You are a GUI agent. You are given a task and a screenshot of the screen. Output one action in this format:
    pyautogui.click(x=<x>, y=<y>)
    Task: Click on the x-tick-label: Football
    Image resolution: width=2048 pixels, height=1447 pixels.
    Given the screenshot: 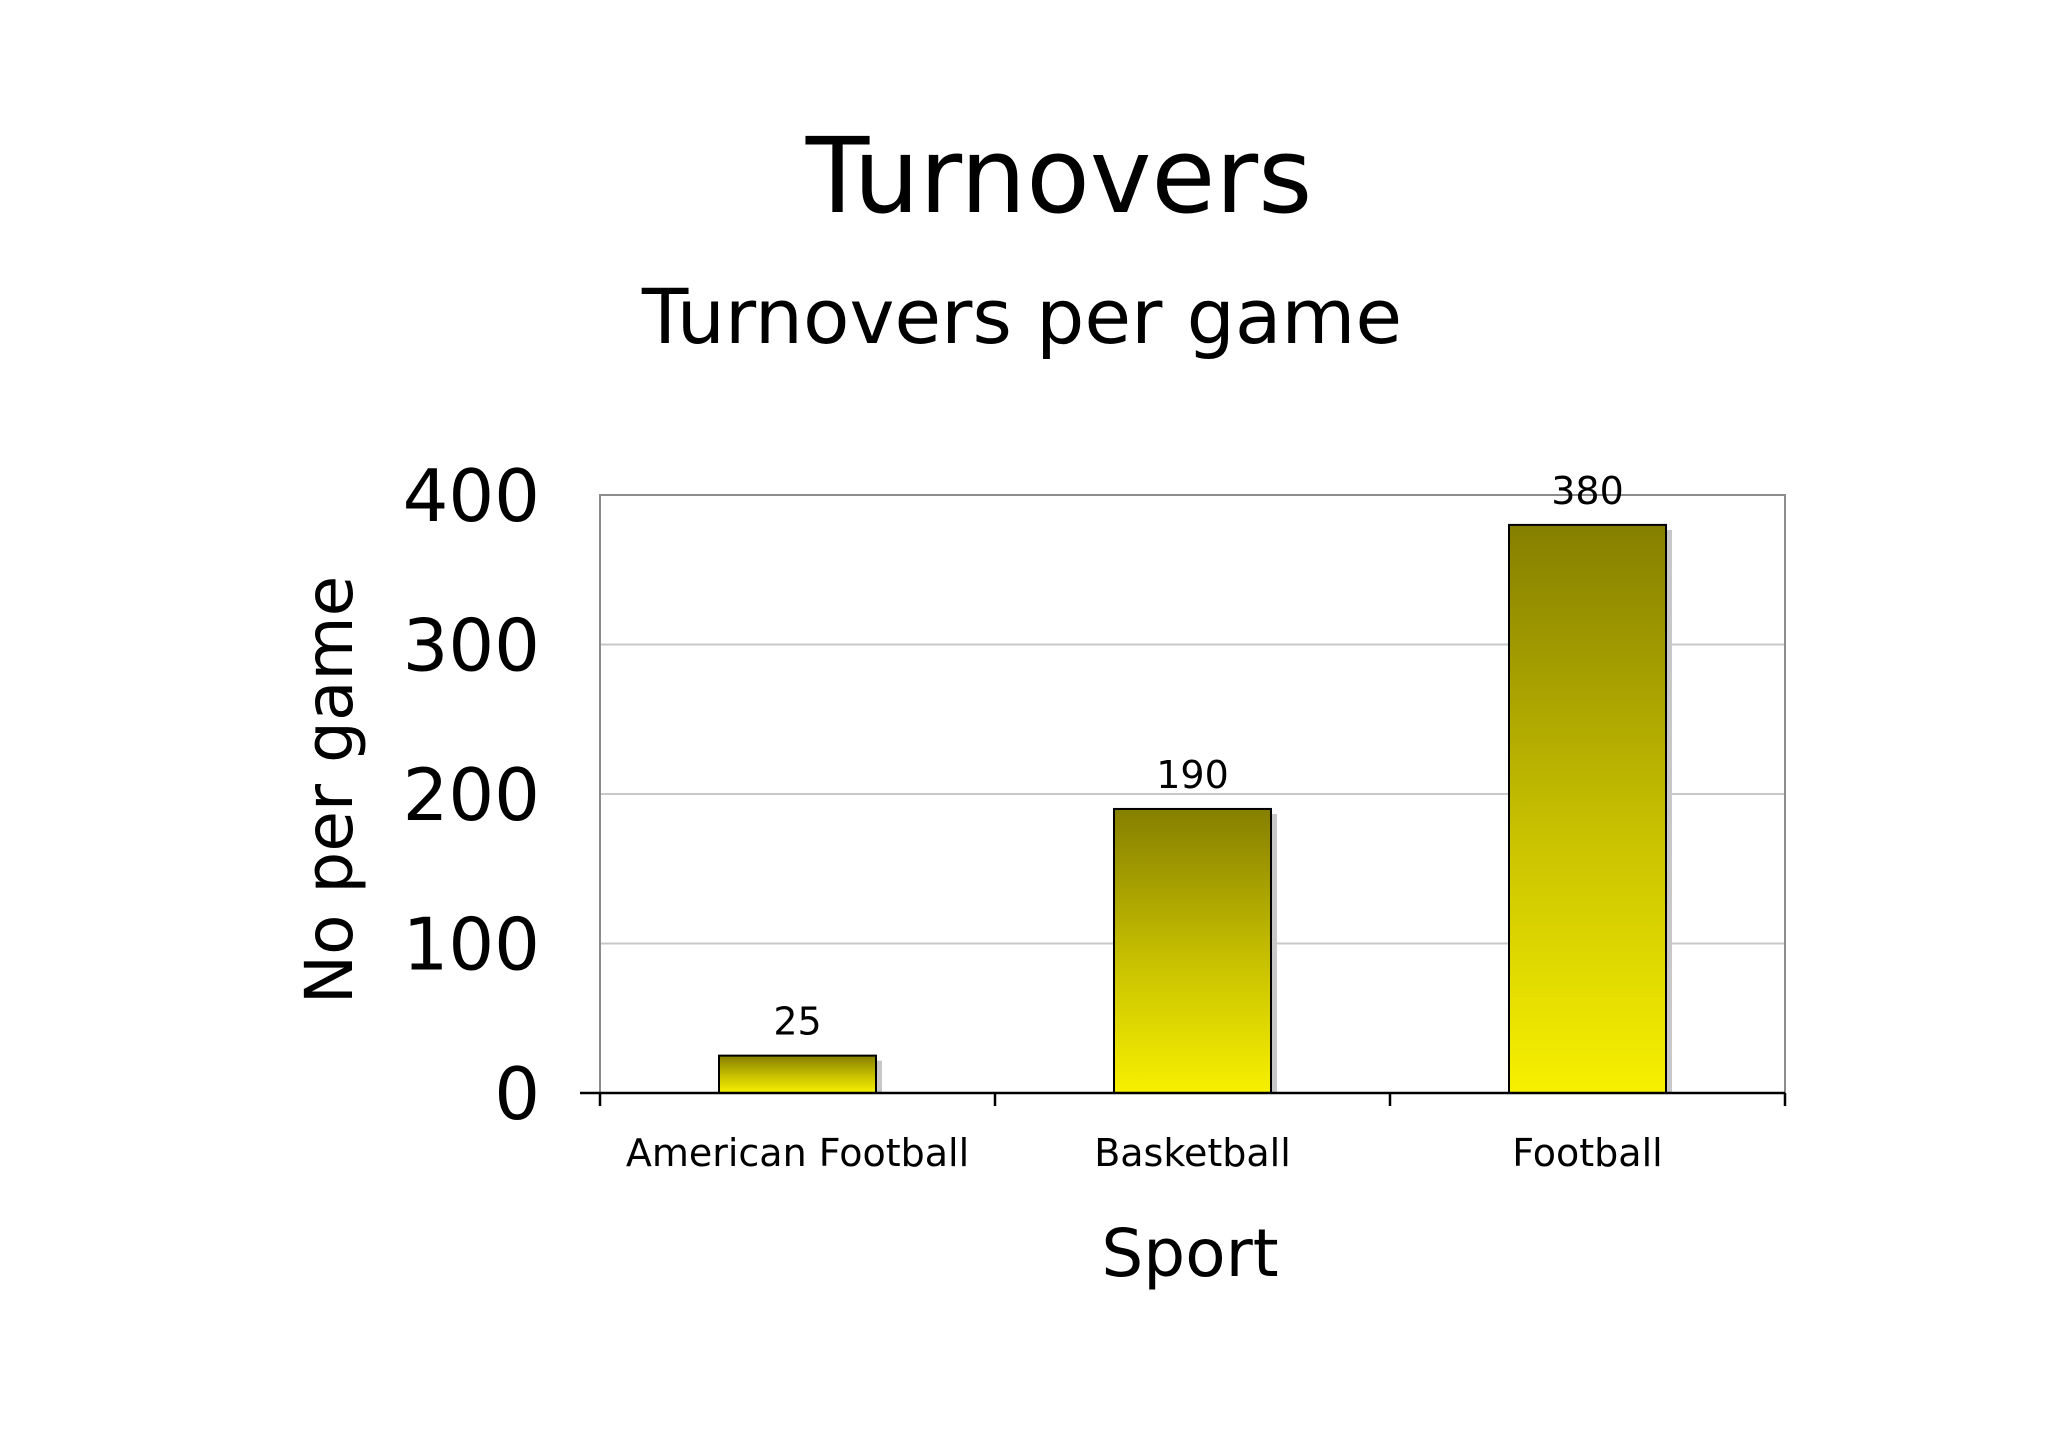 What is the action you would take?
    pyautogui.click(x=1587, y=1153)
    